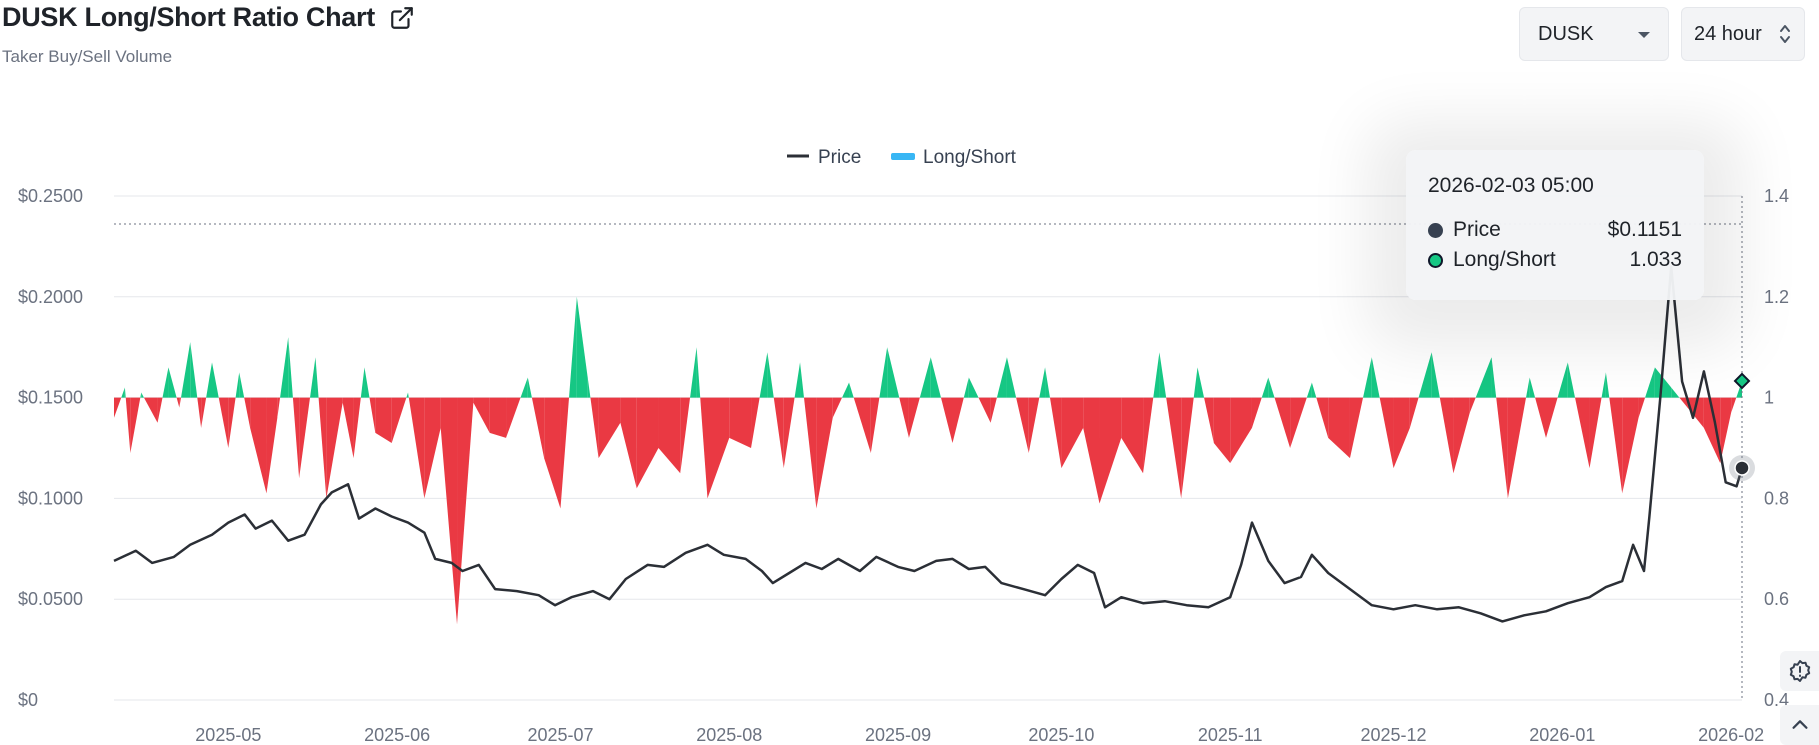  What do you see at coordinates (1594, 34) in the screenshot?
I see `coin-select: DUSK` at bounding box center [1594, 34].